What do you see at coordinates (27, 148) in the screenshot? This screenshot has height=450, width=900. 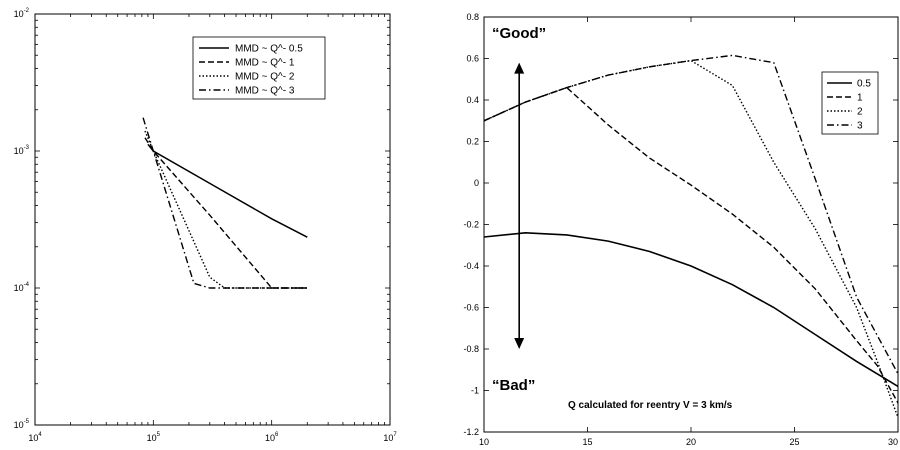 I see `left-y-tick-label-exp: -3` at bounding box center [27, 148].